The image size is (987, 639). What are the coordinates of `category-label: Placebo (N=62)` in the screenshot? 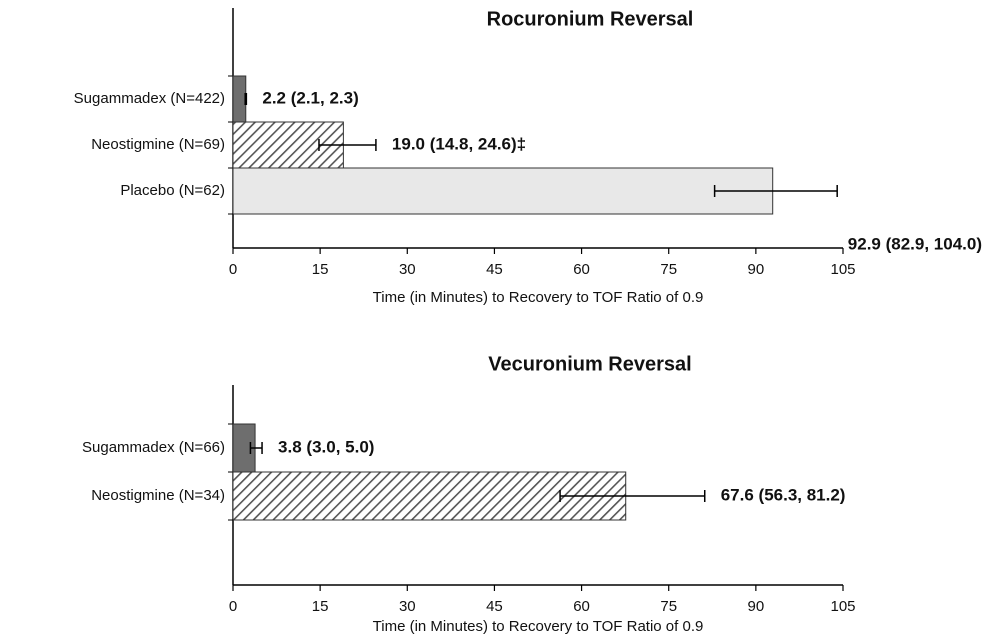 It's located at (172, 190).